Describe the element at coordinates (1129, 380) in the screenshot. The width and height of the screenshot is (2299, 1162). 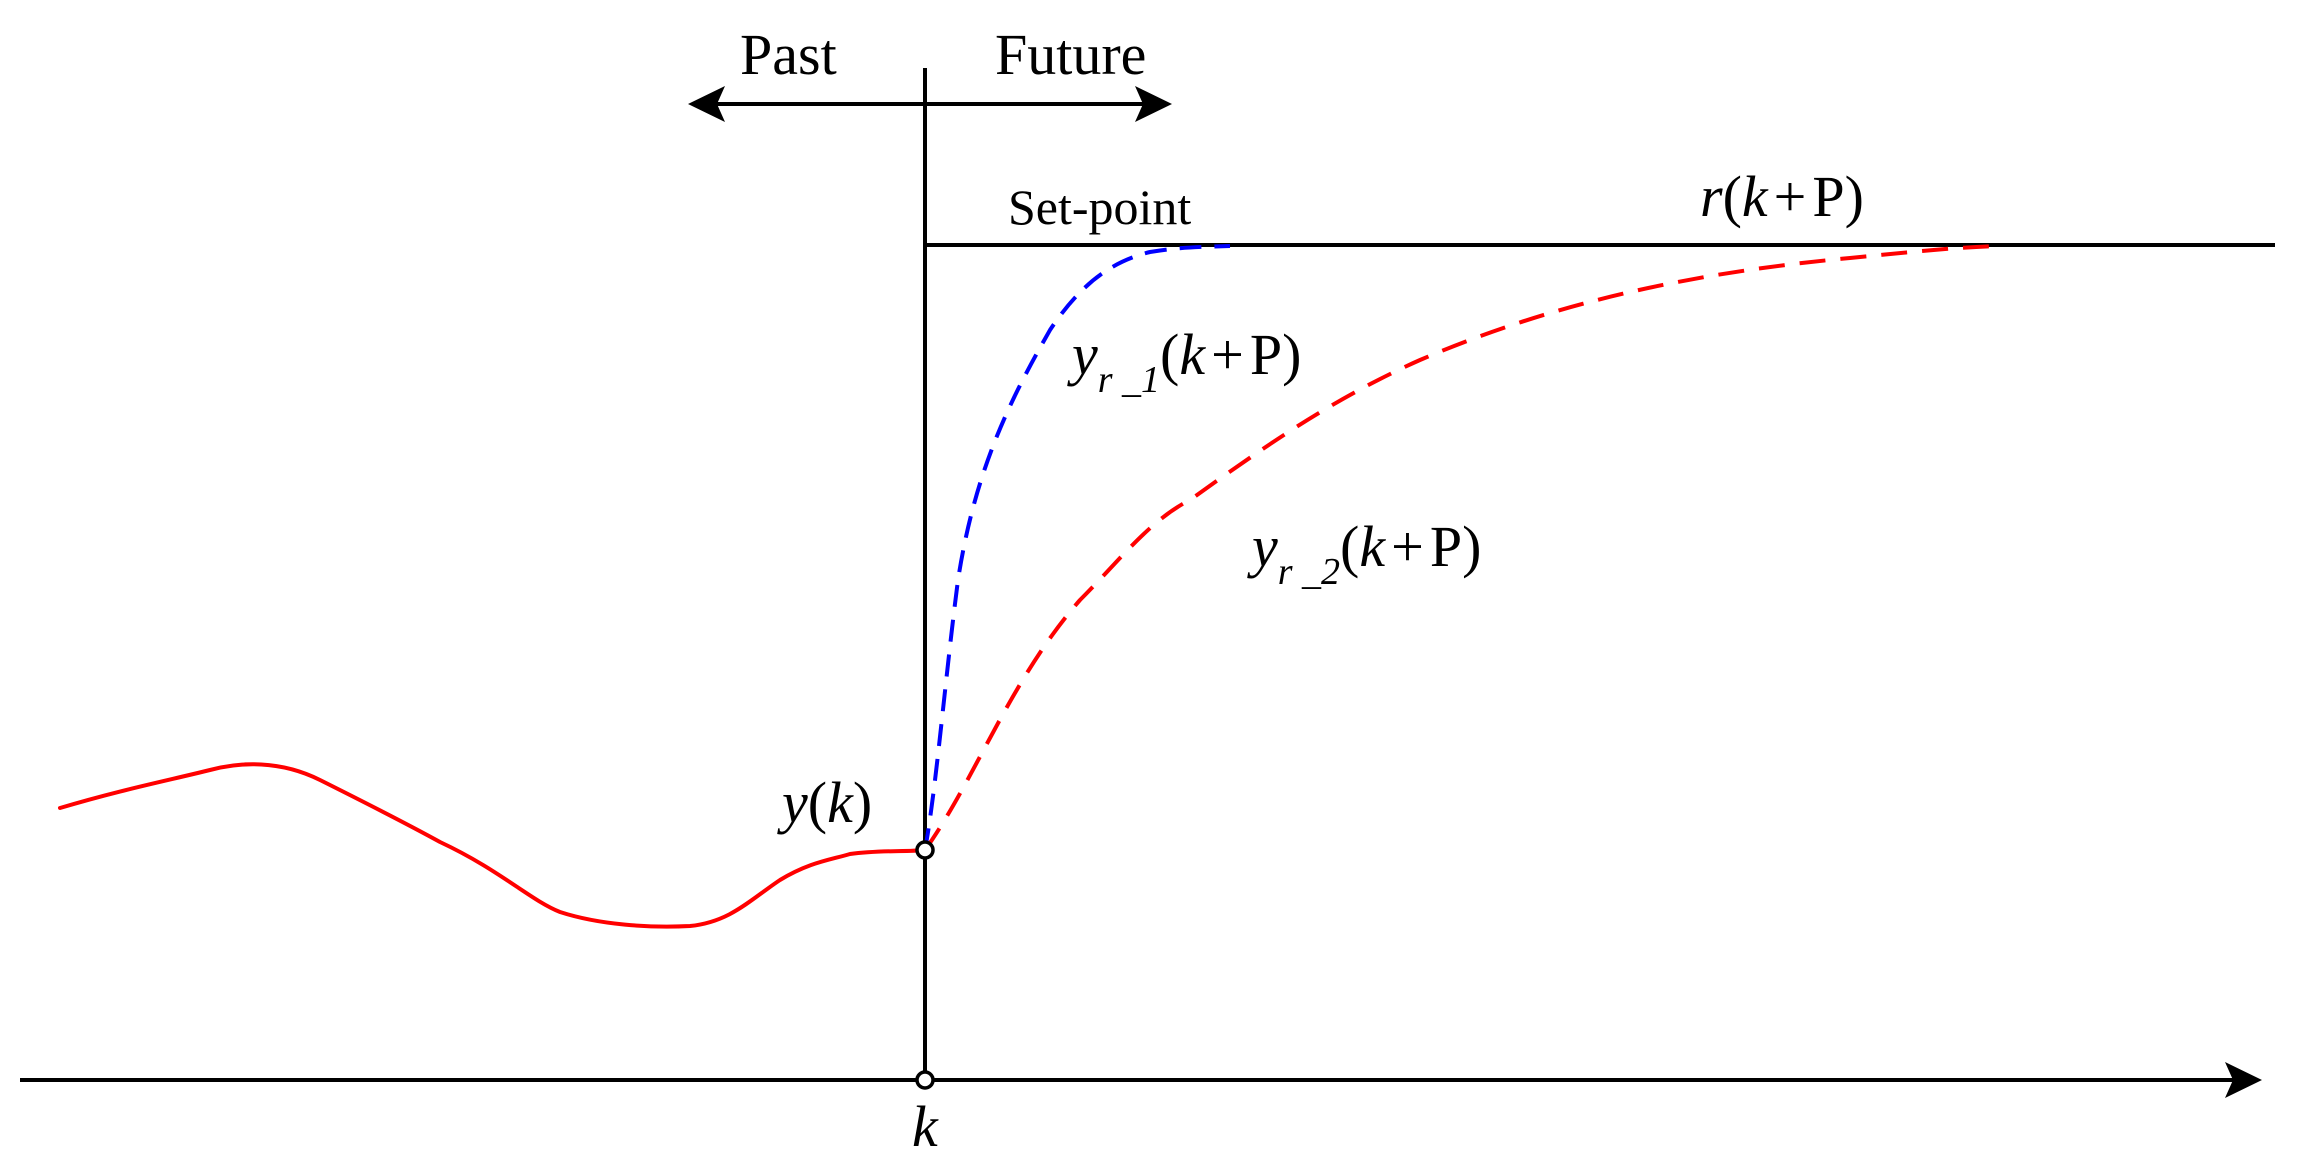
I see `subscript: r _1` at that location.